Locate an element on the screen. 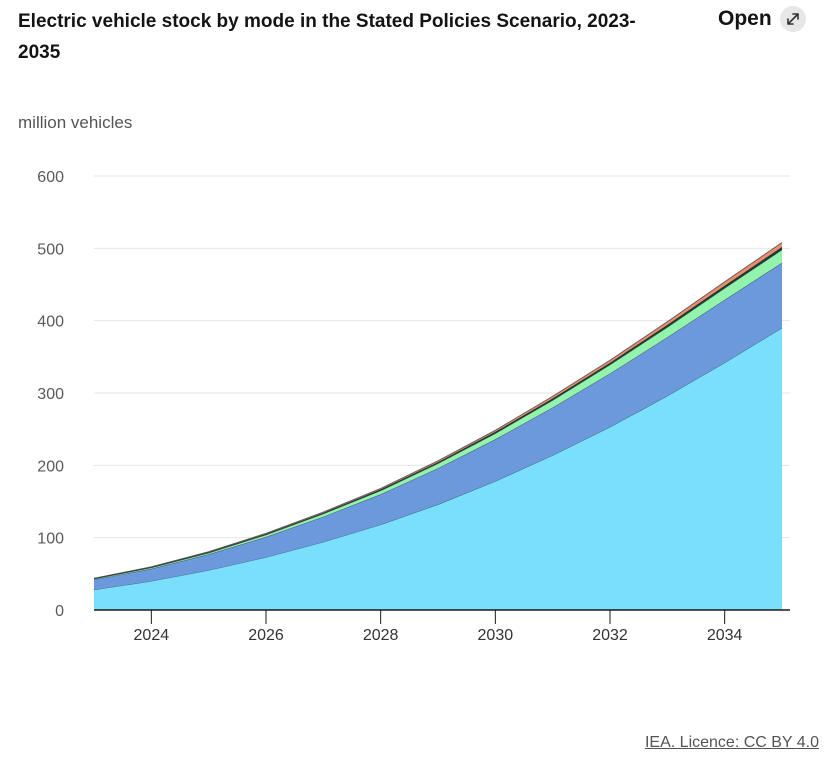  licence-link: IEA. Licence: CC BY 4.0 is located at coordinates (731, 742).